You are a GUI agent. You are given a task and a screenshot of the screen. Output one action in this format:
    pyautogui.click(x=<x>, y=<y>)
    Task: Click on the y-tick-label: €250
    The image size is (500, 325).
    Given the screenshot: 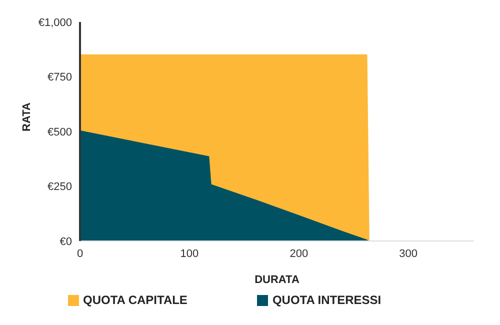 What is the action you would take?
    pyautogui.click(x=60, y=187)
    